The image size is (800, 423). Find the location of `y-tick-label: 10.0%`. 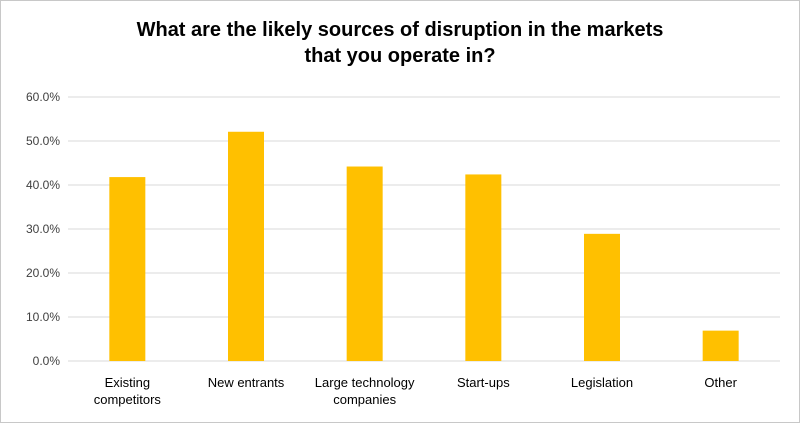

y-tick-label: 10.0% is located at coordinates (43, 317).